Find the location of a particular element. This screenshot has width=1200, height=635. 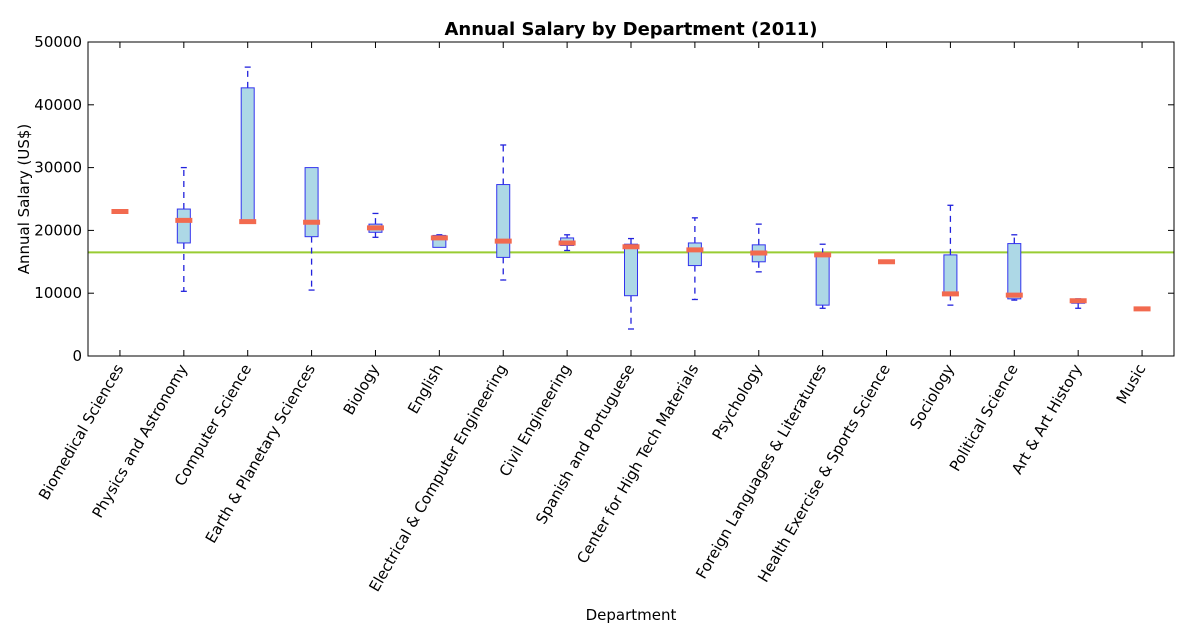

y-tick-label: 0 is located at coordinates (77, 356).